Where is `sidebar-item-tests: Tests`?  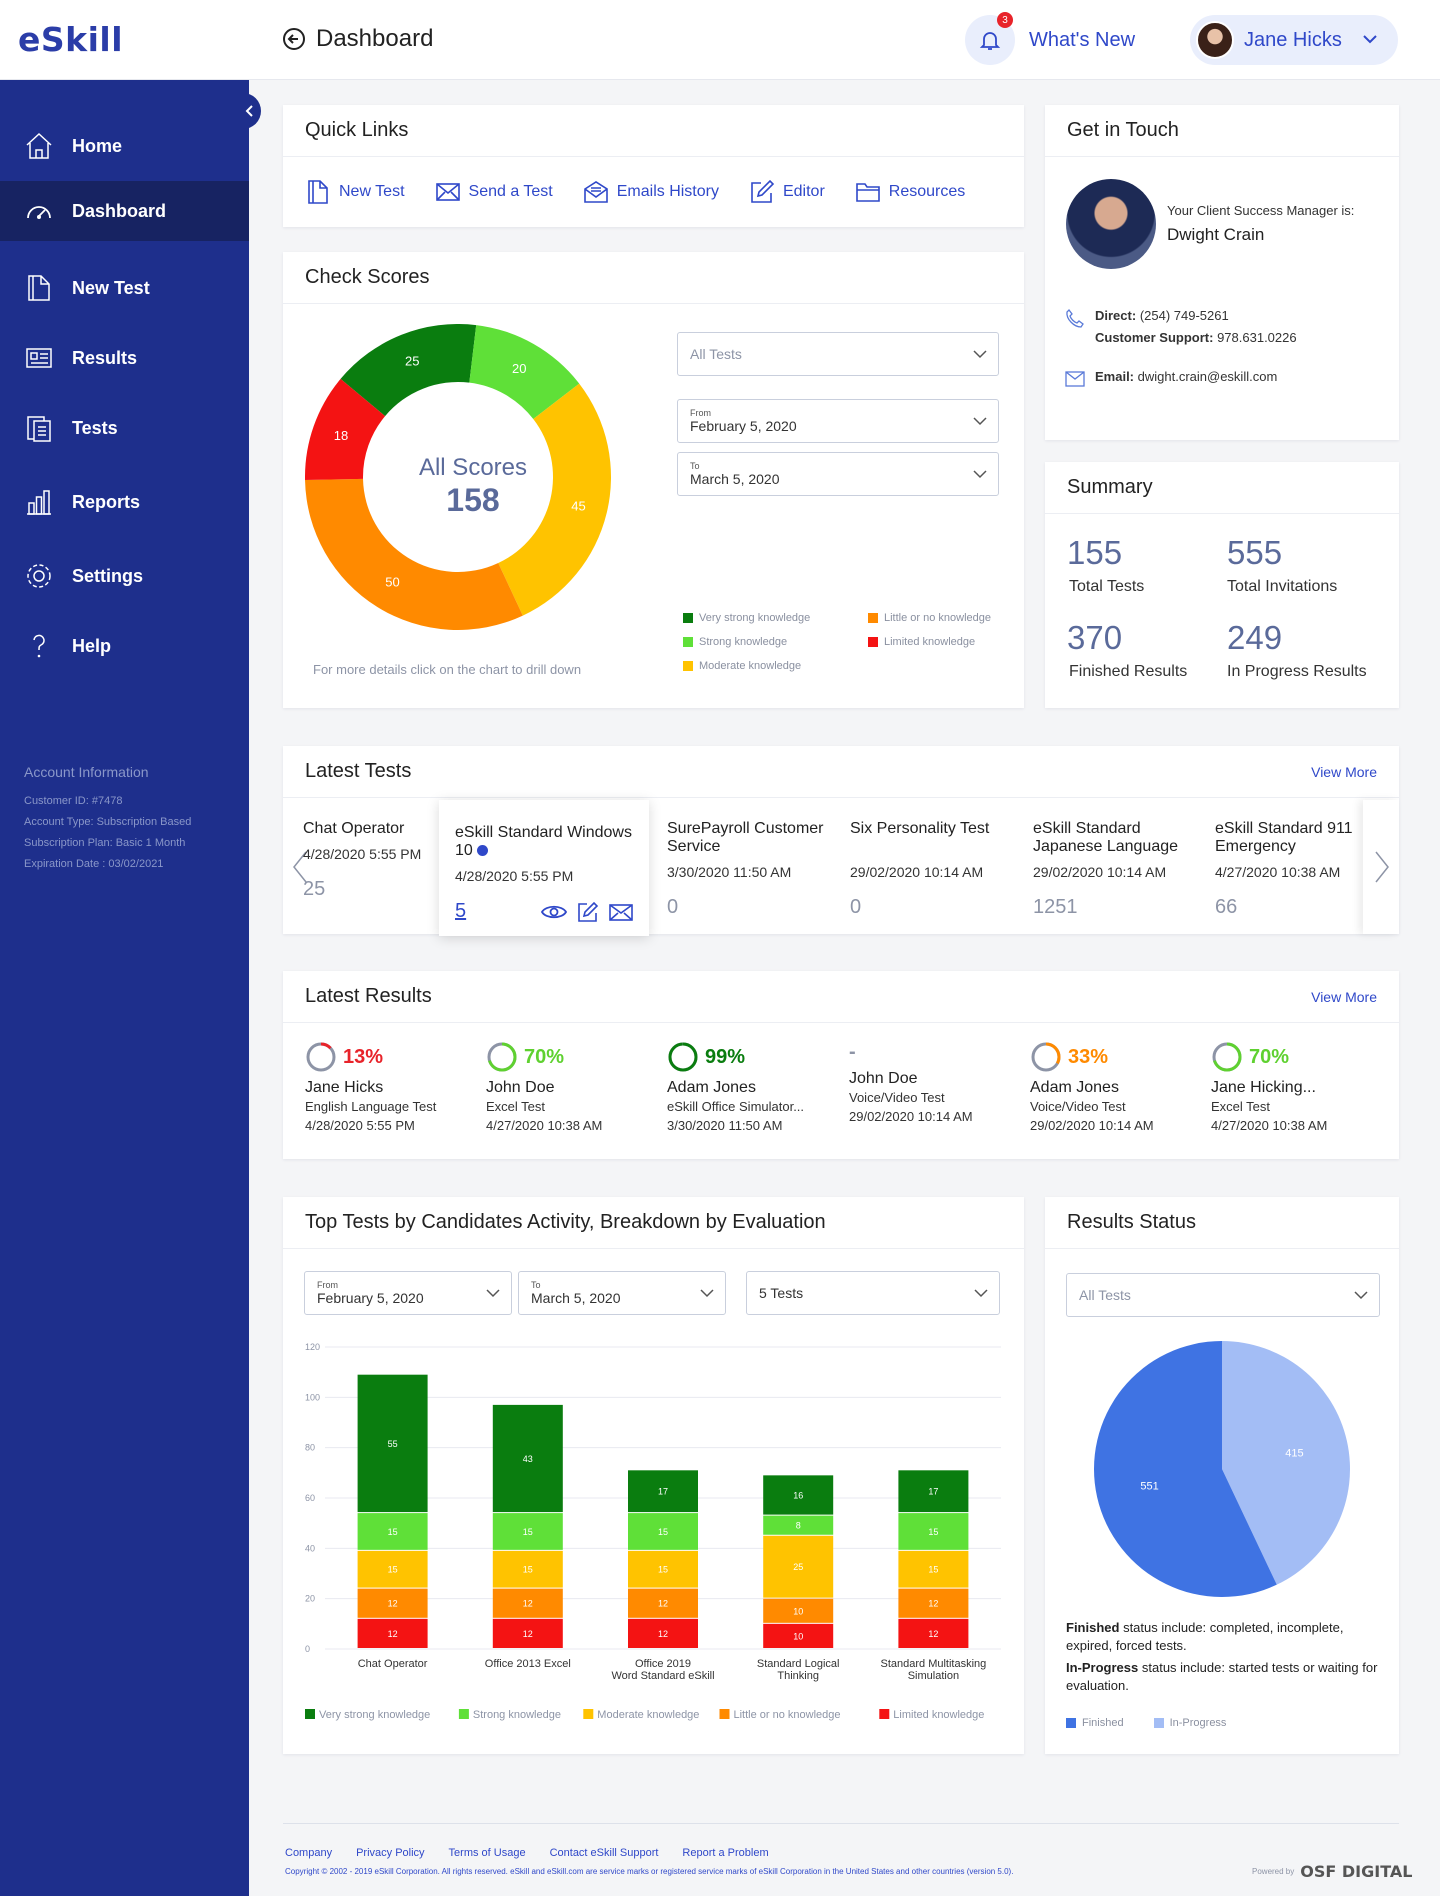 sidebar-item-tests: Tests is located at coordinates (124, 428).